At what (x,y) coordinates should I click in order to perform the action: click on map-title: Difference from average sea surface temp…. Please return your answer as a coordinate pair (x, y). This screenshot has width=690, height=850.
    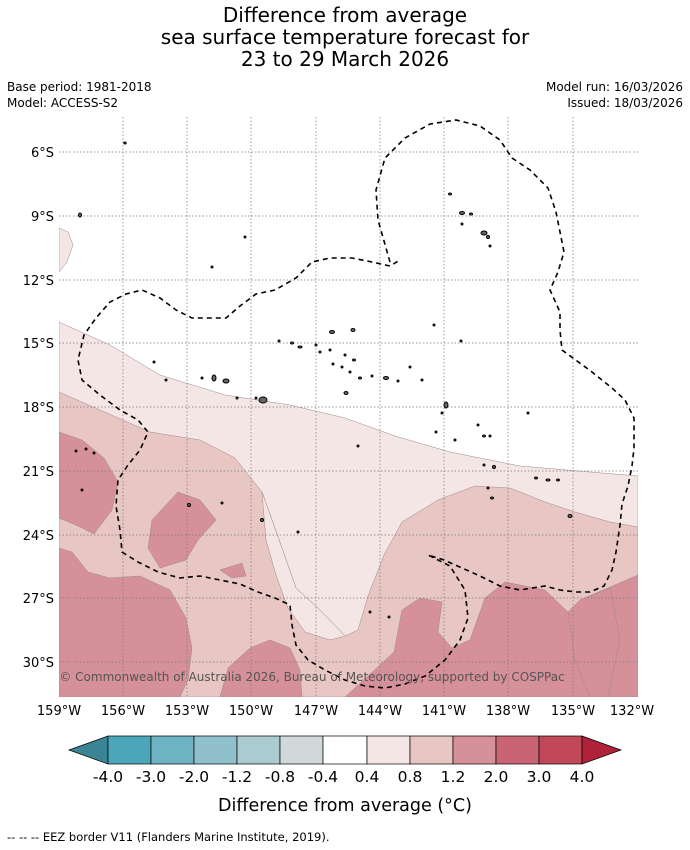
    Looking at the image, I should click on (345, 37).